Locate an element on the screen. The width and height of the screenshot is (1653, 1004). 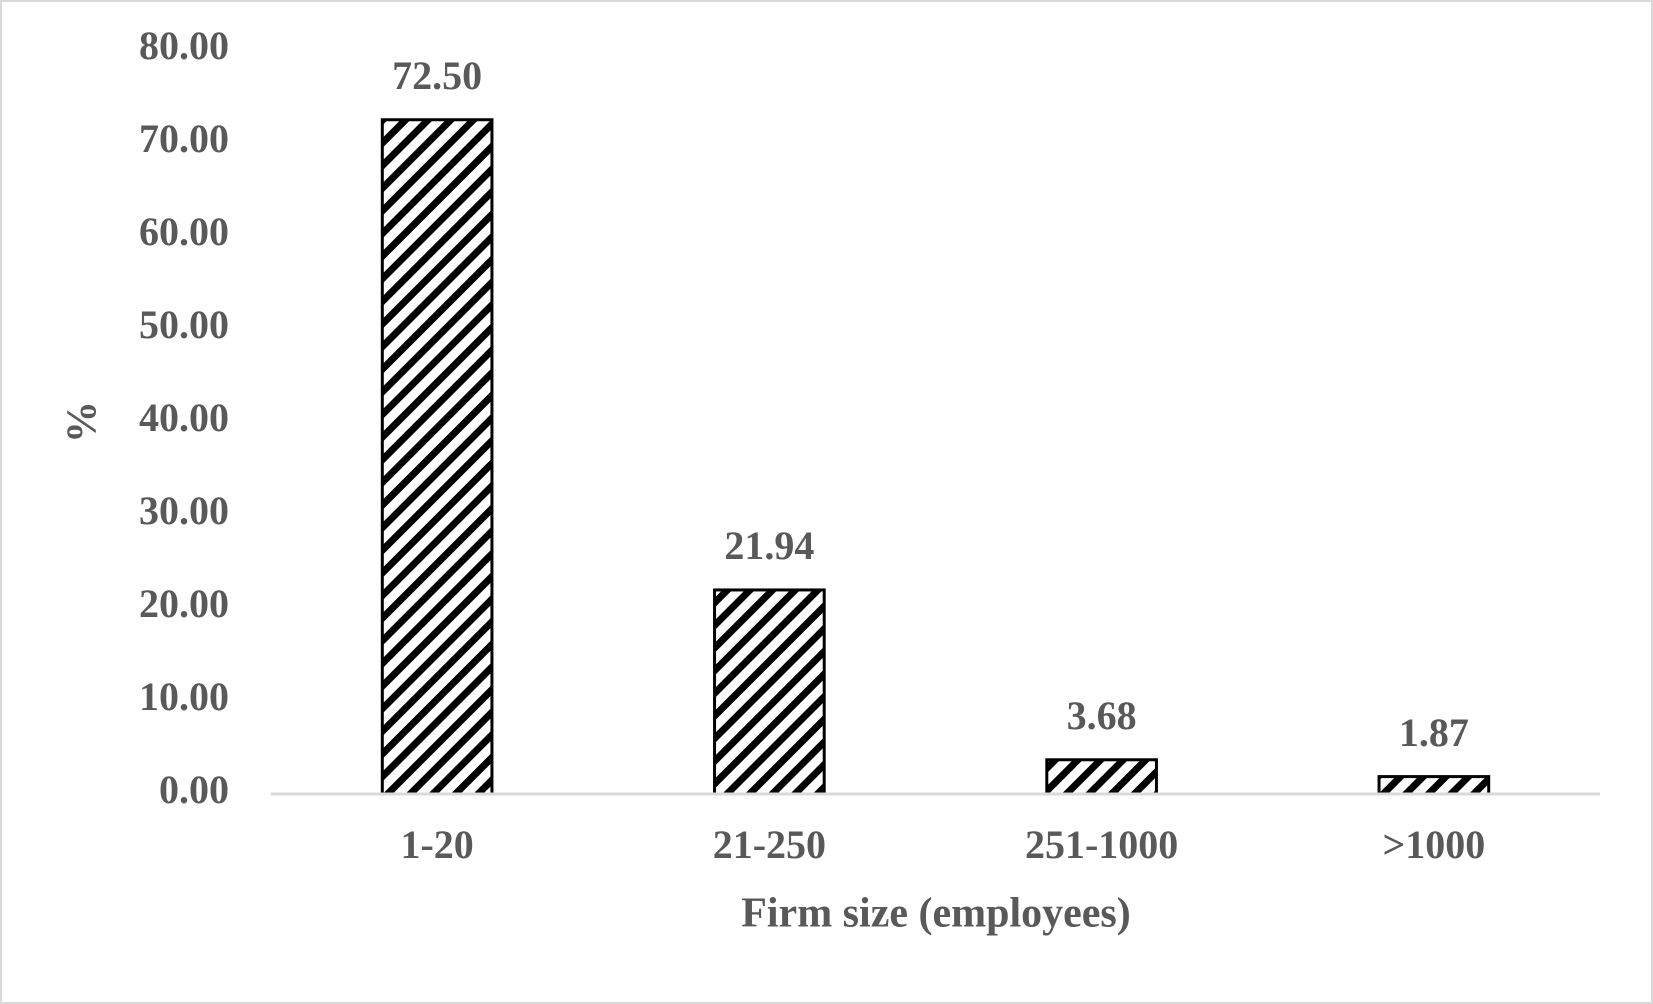
y-tick-label: 0.00 is located at coordinates (194, 789).